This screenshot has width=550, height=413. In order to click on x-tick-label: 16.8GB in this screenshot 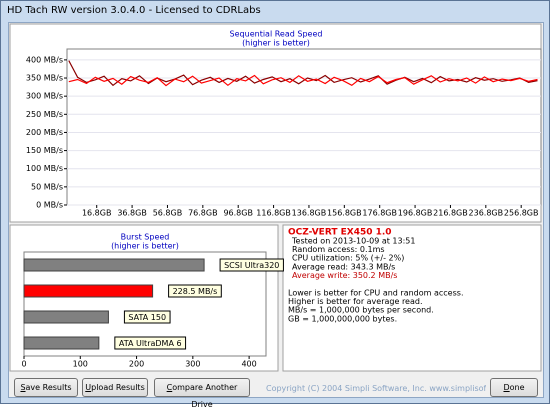, I will do `click(97, 213)`.